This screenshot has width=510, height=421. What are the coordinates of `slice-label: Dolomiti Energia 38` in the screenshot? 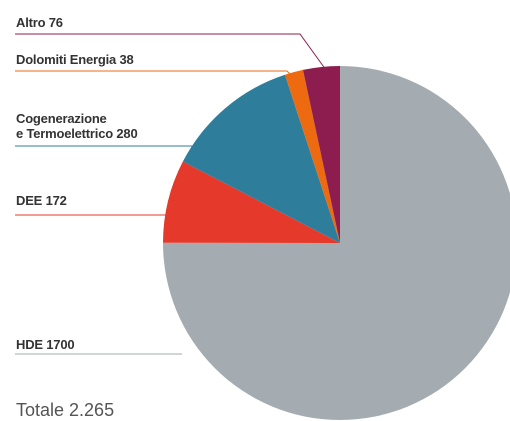 It's located at (75, 59).